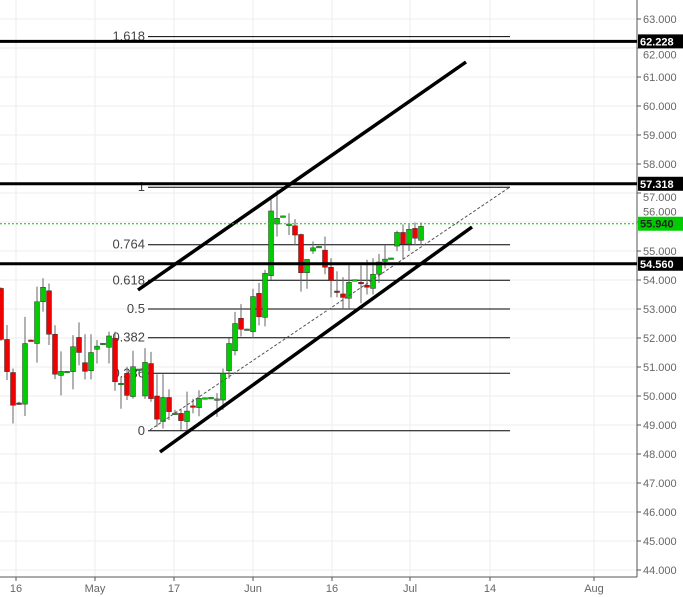 The width and height of the screenshot is (683, 597). What do you see at coordinates (657, 185) in the screenshot?
I see `horizontal-level-label: 57.318` at bounding box center [657, 185].